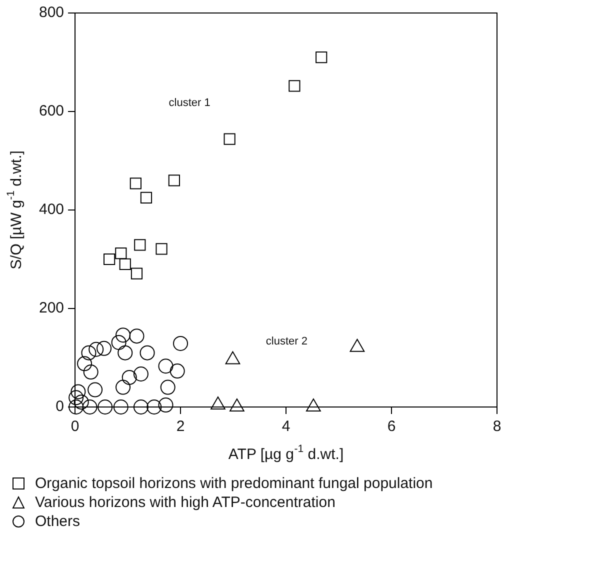 The height and width of the screenshot is (573, 591). Describe the element at coordinates (286, 427) in the screenshot. I see `x-tick-label: 4` at that location.